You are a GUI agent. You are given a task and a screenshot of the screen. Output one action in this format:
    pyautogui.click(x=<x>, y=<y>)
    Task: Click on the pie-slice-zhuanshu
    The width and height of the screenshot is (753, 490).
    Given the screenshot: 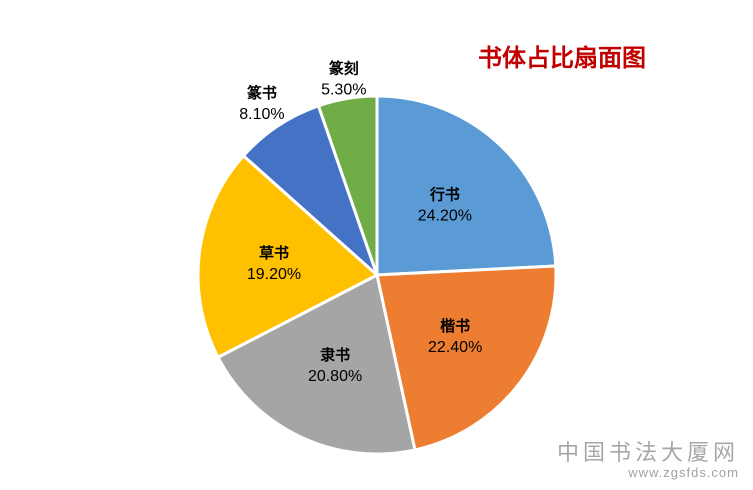 What is the action you would take?
    pyautogui.click(x=310, y=190)
    